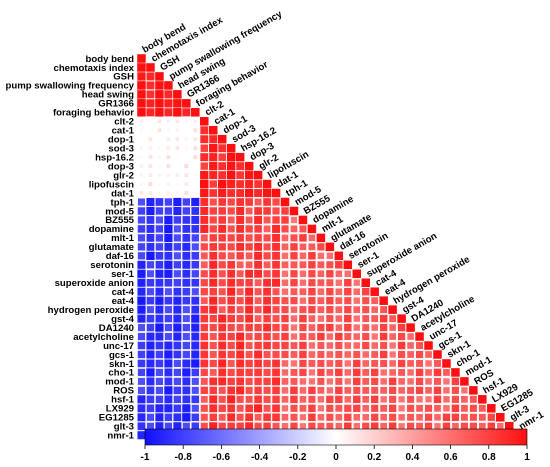 The height and width of the screenshot is (467, 550). I want to click on row-label: serotonin, so click(112, 265).